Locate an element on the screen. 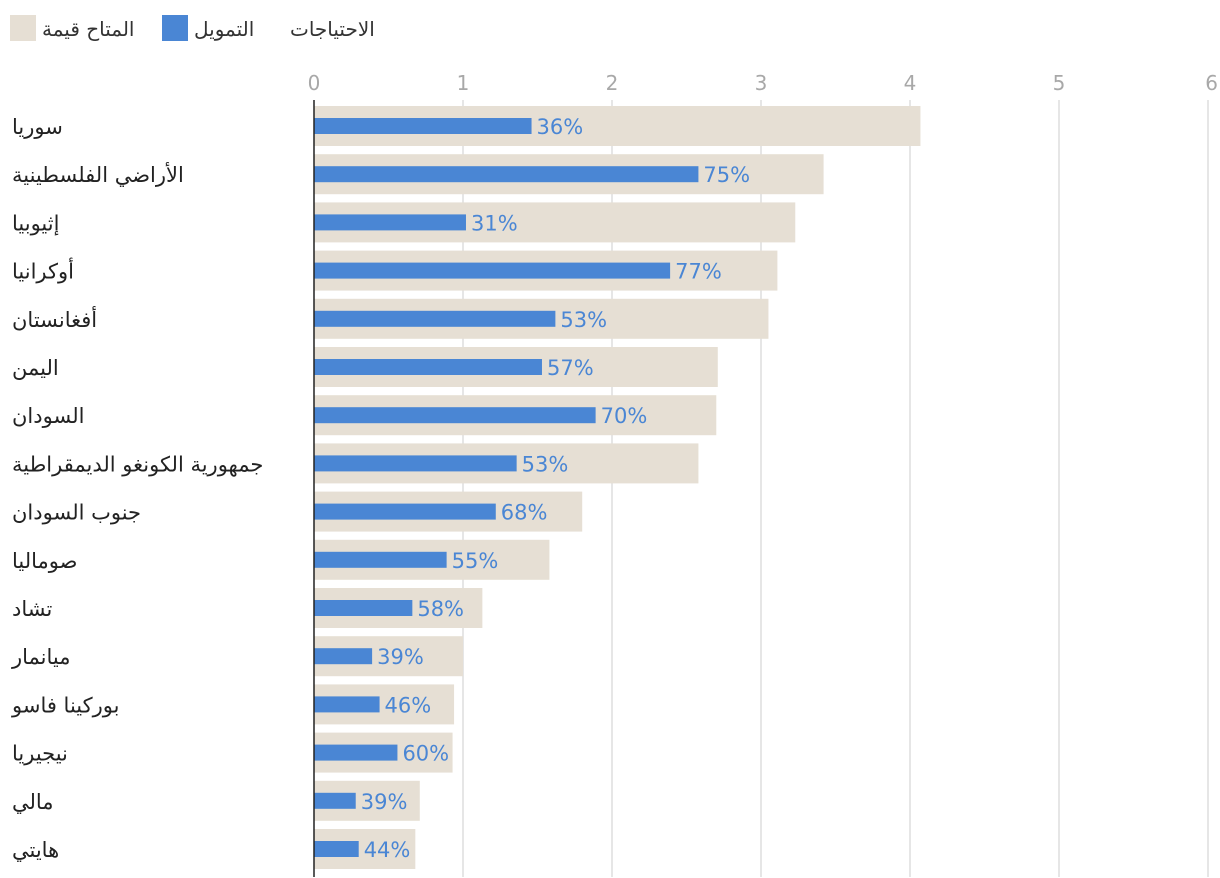 The height and width of the screenshot is (878, 1220). data-label: 46% is located at coordinates (408, 705).